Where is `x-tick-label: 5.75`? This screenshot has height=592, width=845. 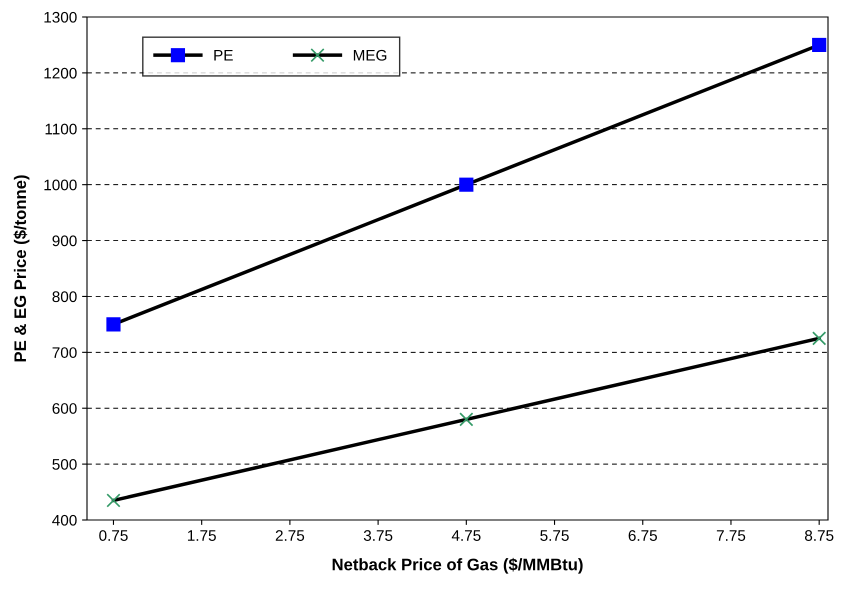
x-tick-label: 5.75 is located at coordinates (554, 535).